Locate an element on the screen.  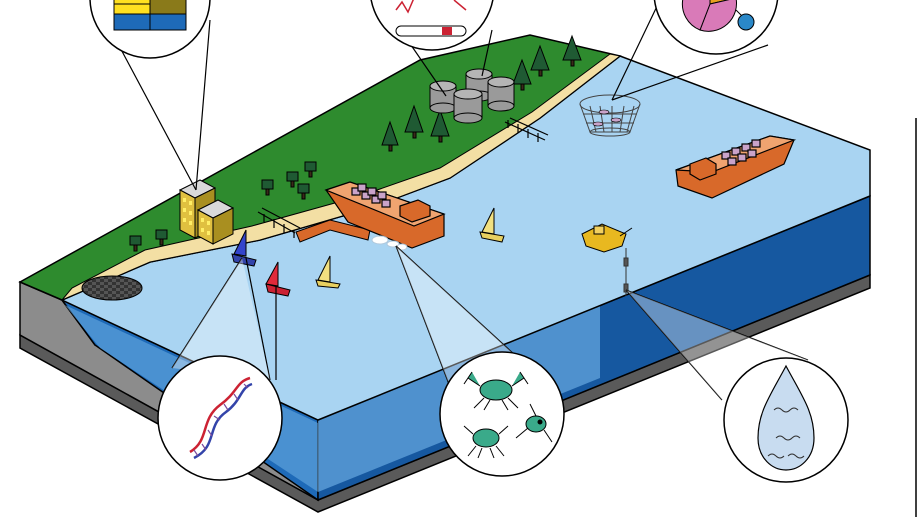
breakwater-rocks is located at coordinates (112, 288).